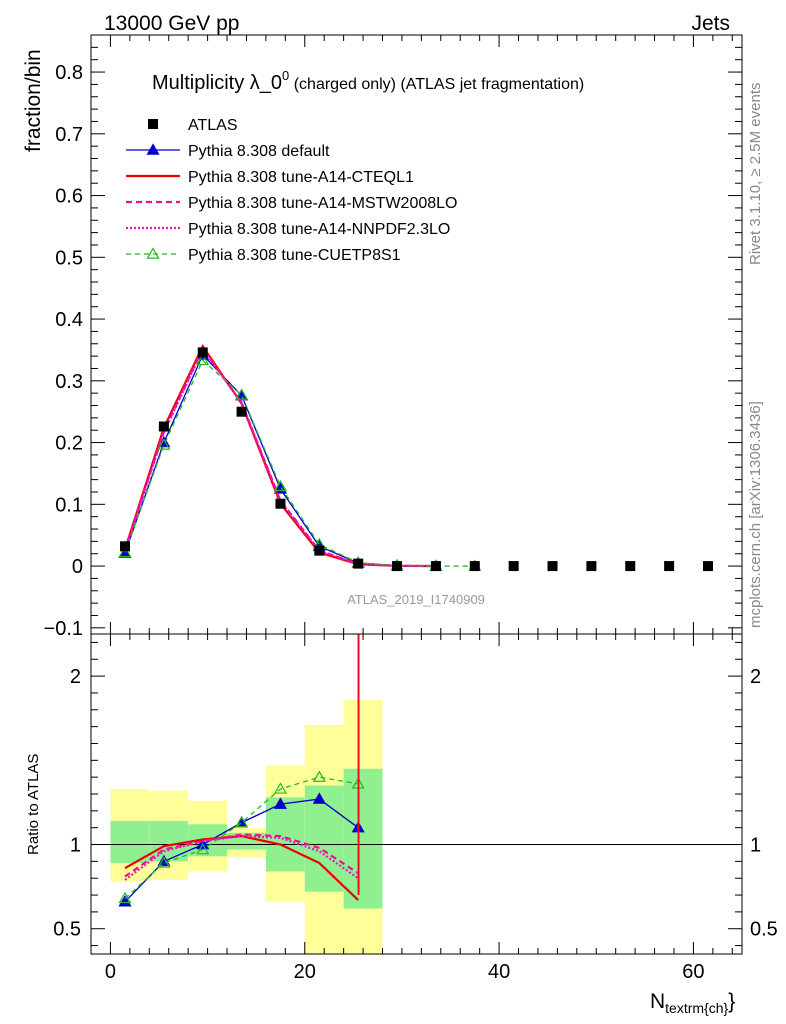  I want to click on main-y-tick-label: −0.1, so click(63, 629).